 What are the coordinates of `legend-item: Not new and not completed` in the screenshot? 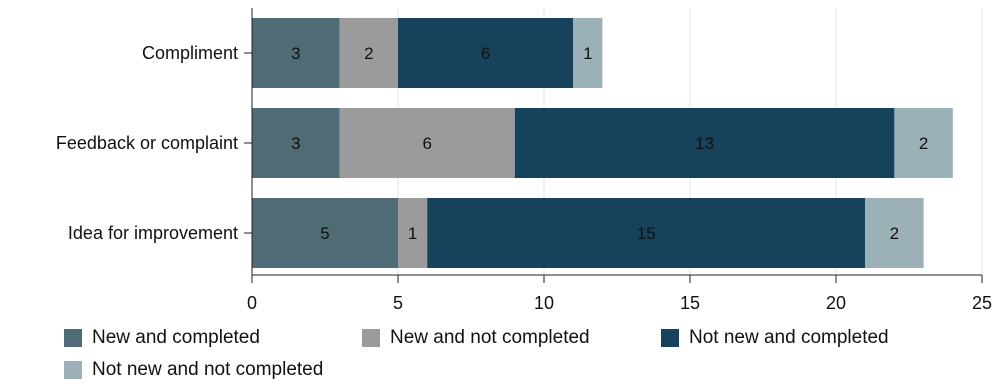 It's located at (193, 370).